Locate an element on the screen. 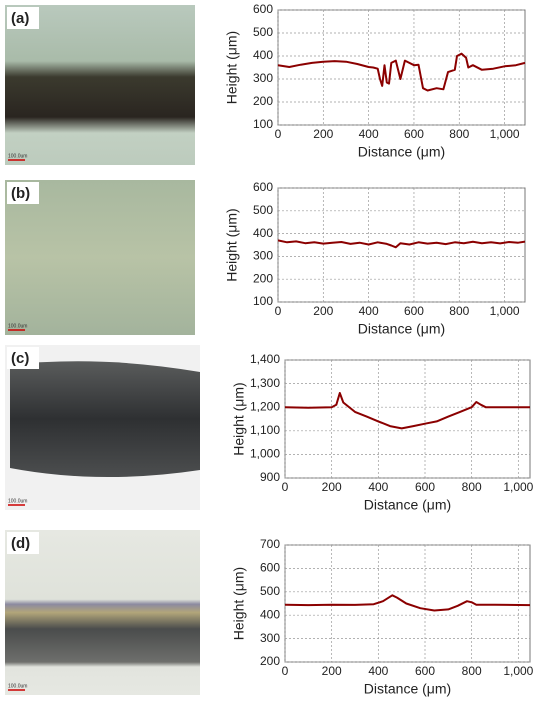 The image size is (533, 704). y-tick-label: 1,000 is located at coordinates (265, 454).